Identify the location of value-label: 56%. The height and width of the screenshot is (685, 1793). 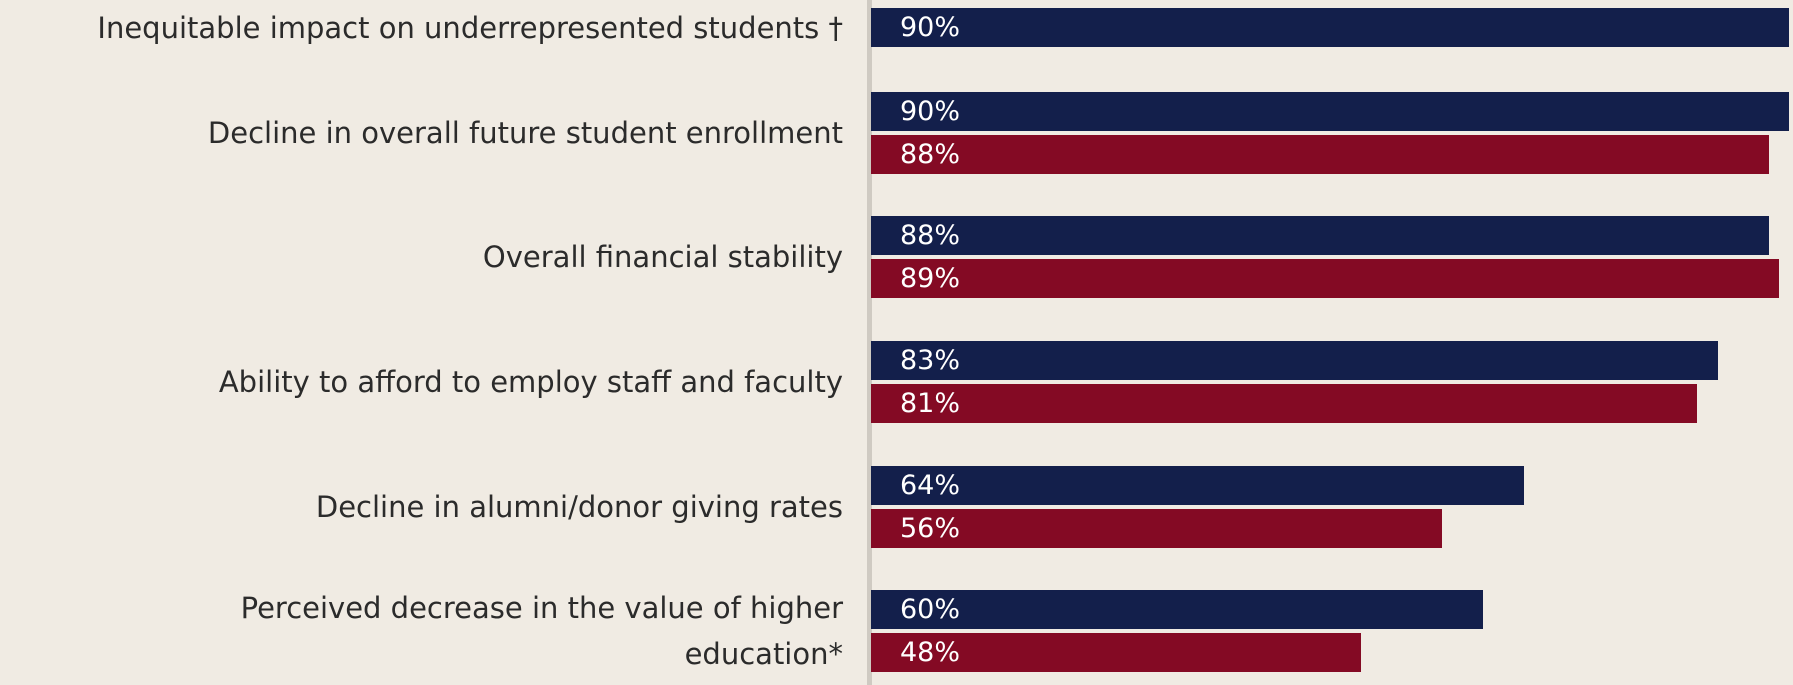
(930, 528).